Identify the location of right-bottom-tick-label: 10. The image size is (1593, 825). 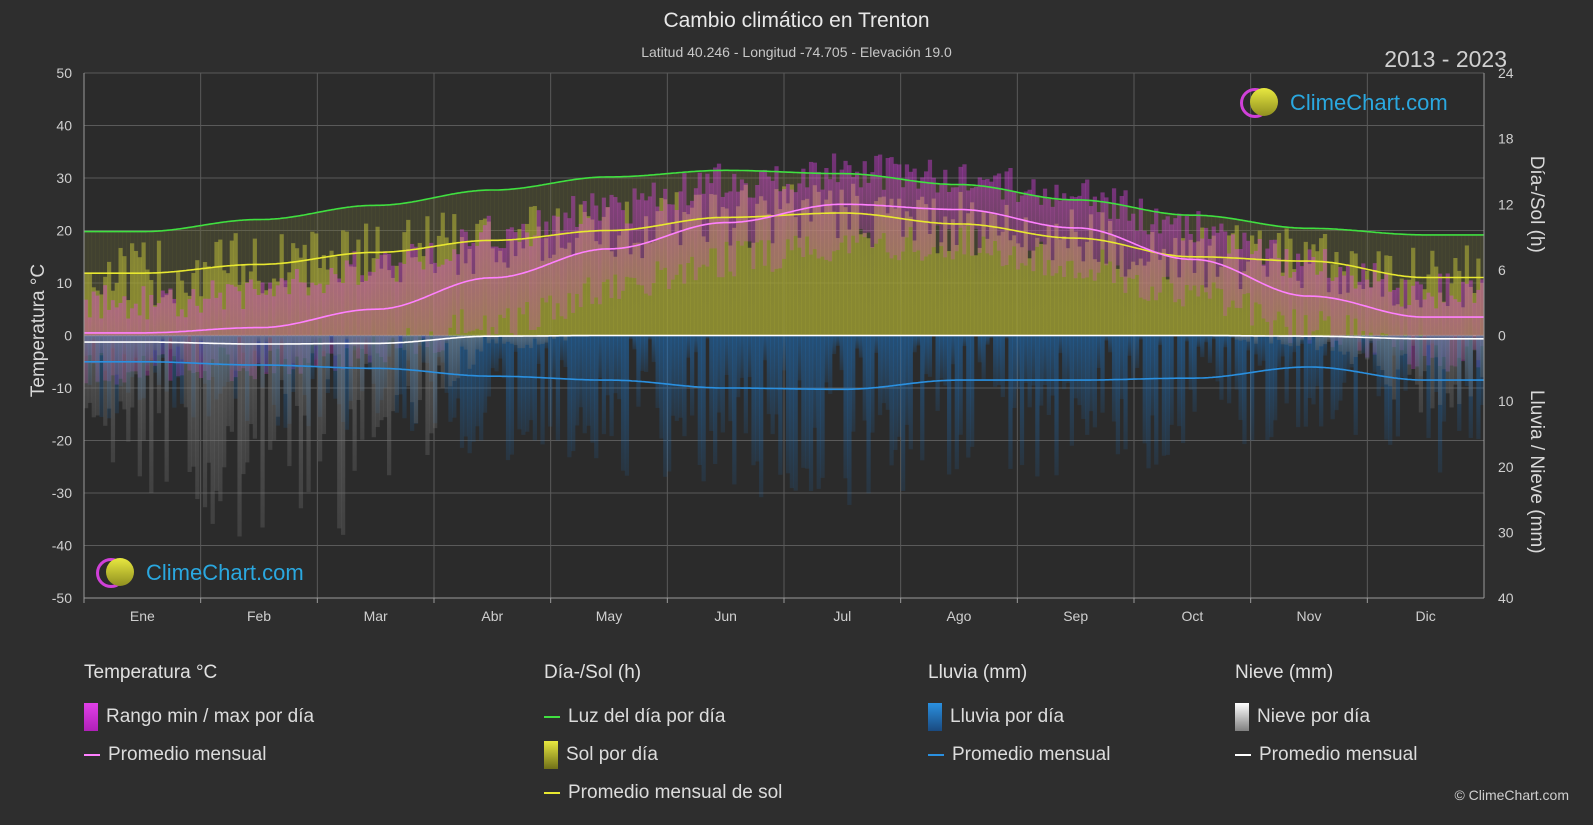
(1506, 401).